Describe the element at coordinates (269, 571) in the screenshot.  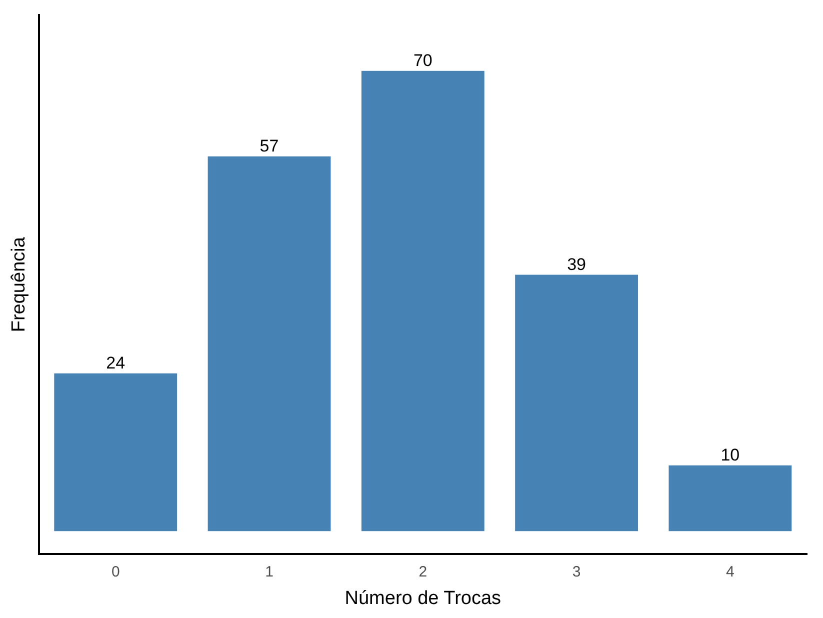
I see `x-tick-label: 1` at that location.